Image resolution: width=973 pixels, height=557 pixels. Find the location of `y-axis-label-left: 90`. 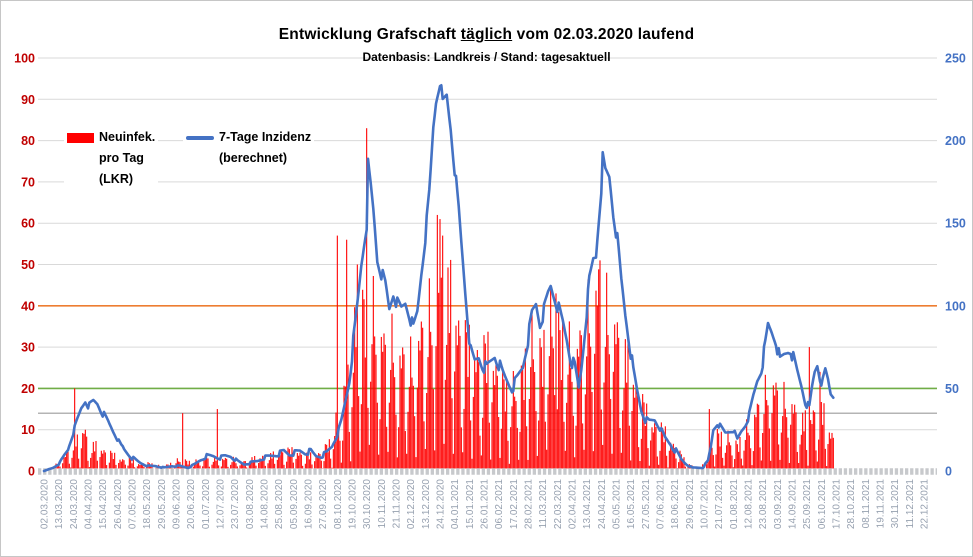

y-axis-label-left: 90 is located at coordinates (28, 100).